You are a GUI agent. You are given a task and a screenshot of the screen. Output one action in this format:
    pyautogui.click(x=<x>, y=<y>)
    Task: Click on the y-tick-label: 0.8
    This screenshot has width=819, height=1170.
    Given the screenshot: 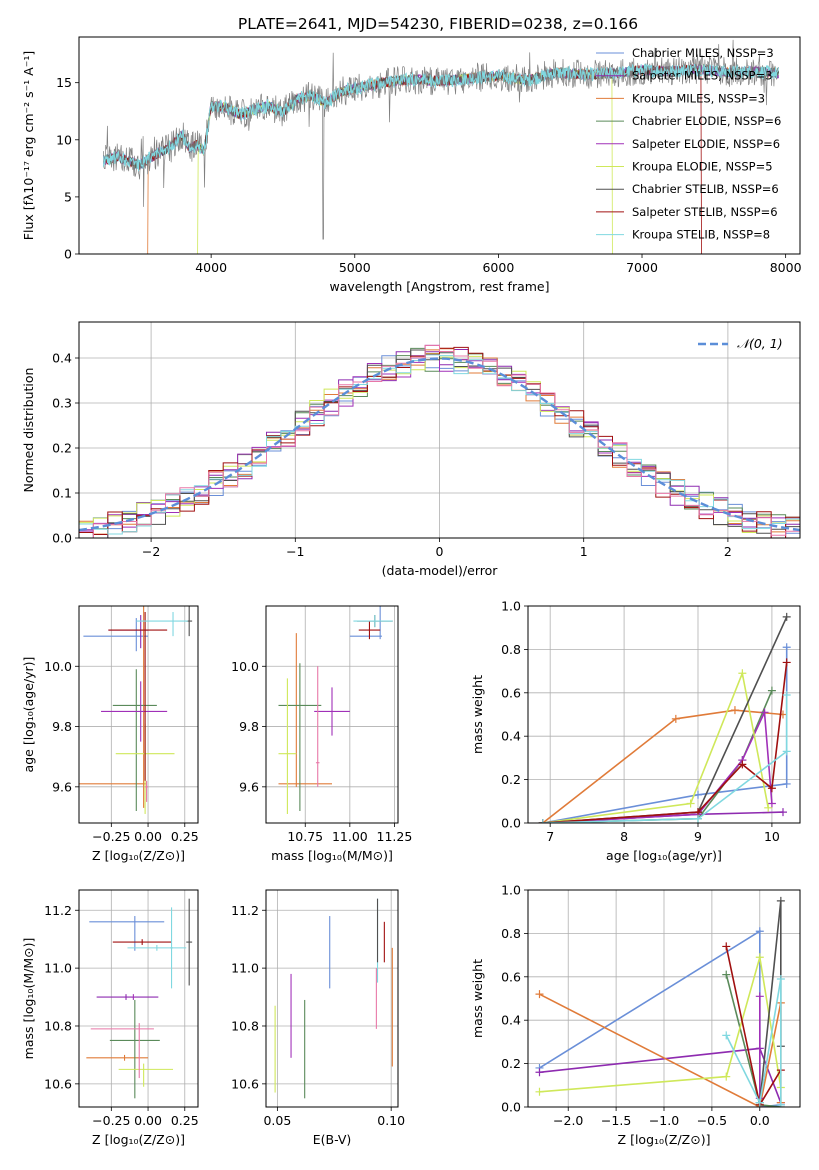 What is the action you would take?
    pyautogui.click(x=511, y=649)
    